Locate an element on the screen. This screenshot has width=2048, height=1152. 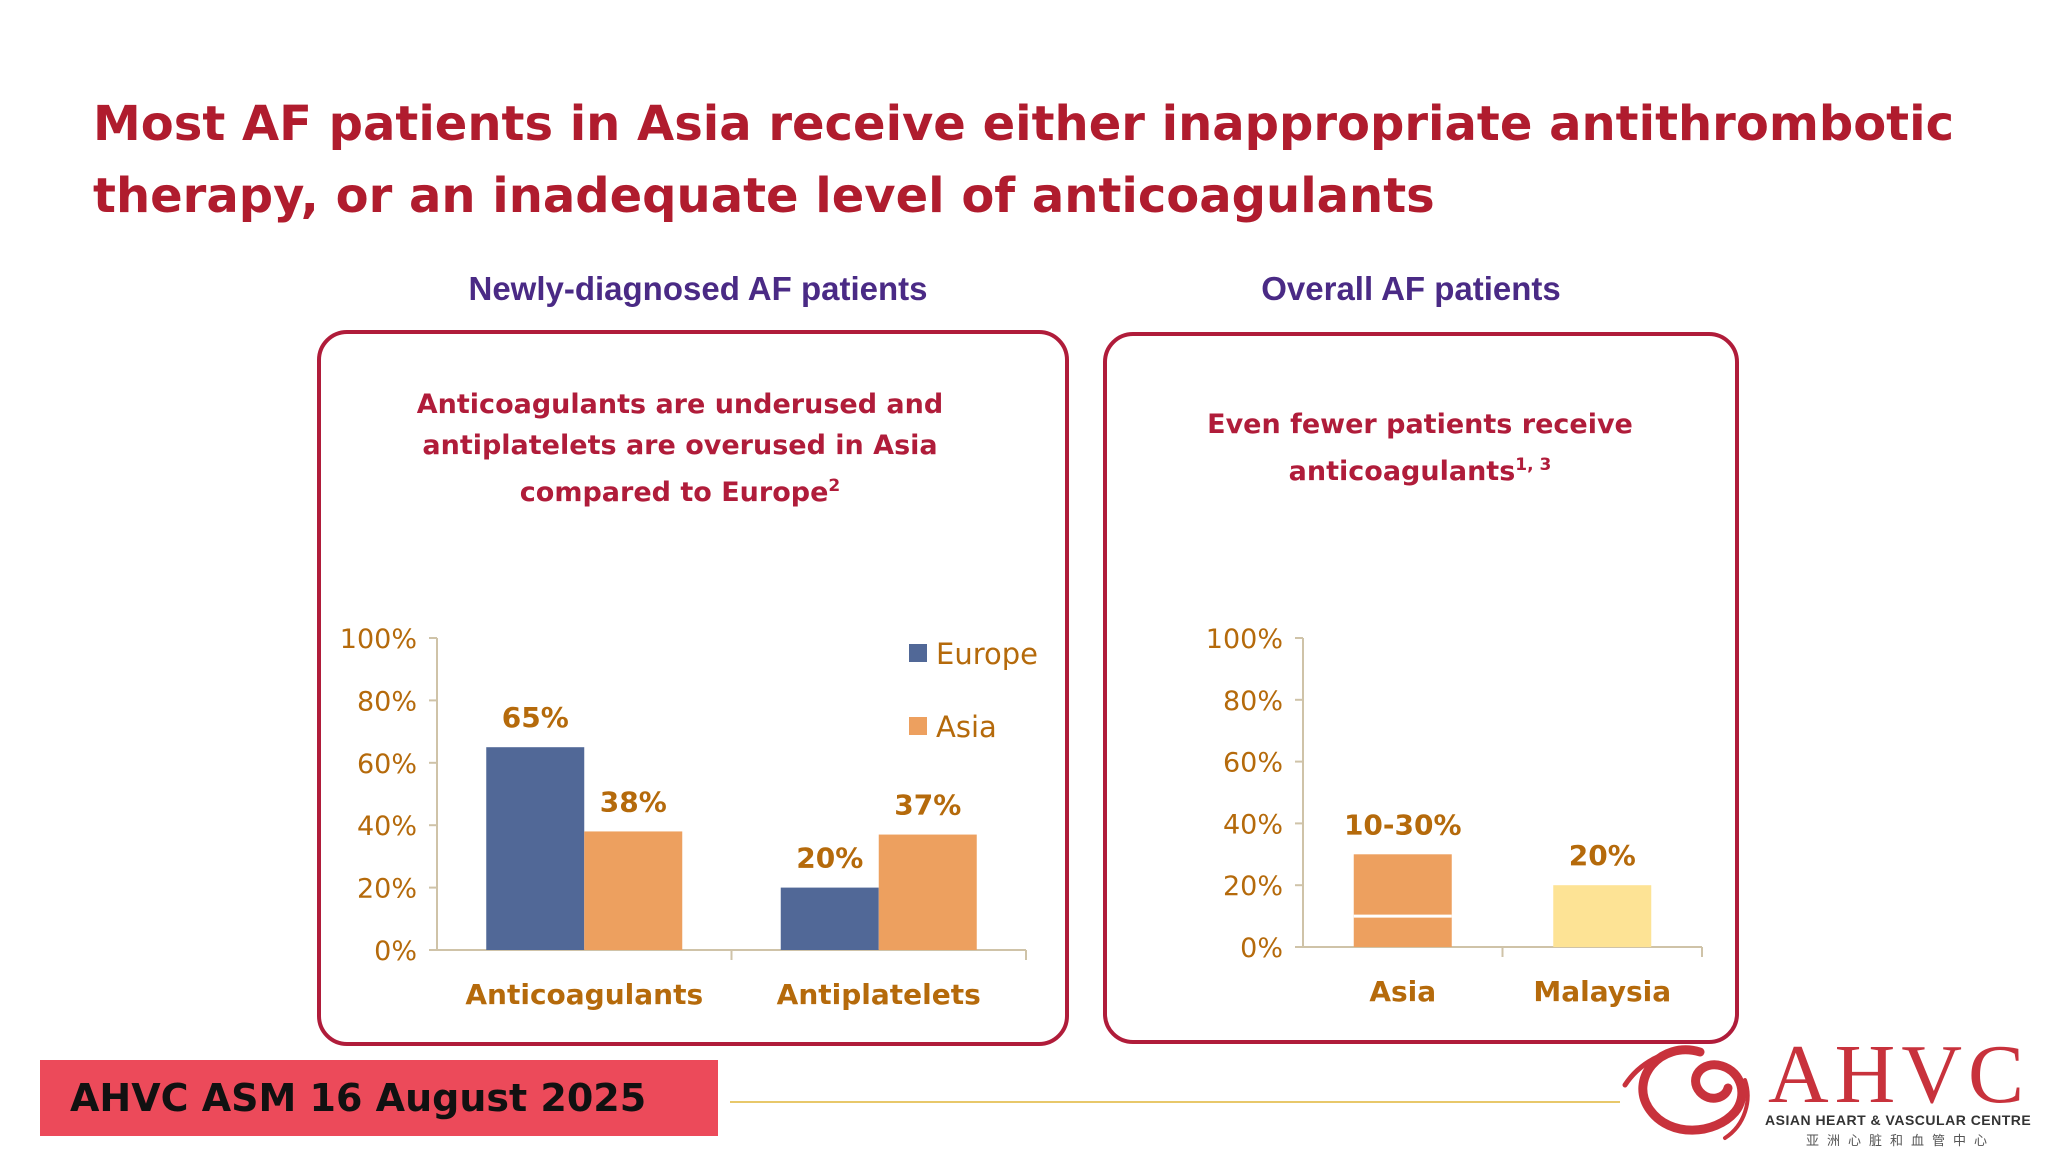
logo-wordmark: AHVC is located at coordinates (1899, 1074).